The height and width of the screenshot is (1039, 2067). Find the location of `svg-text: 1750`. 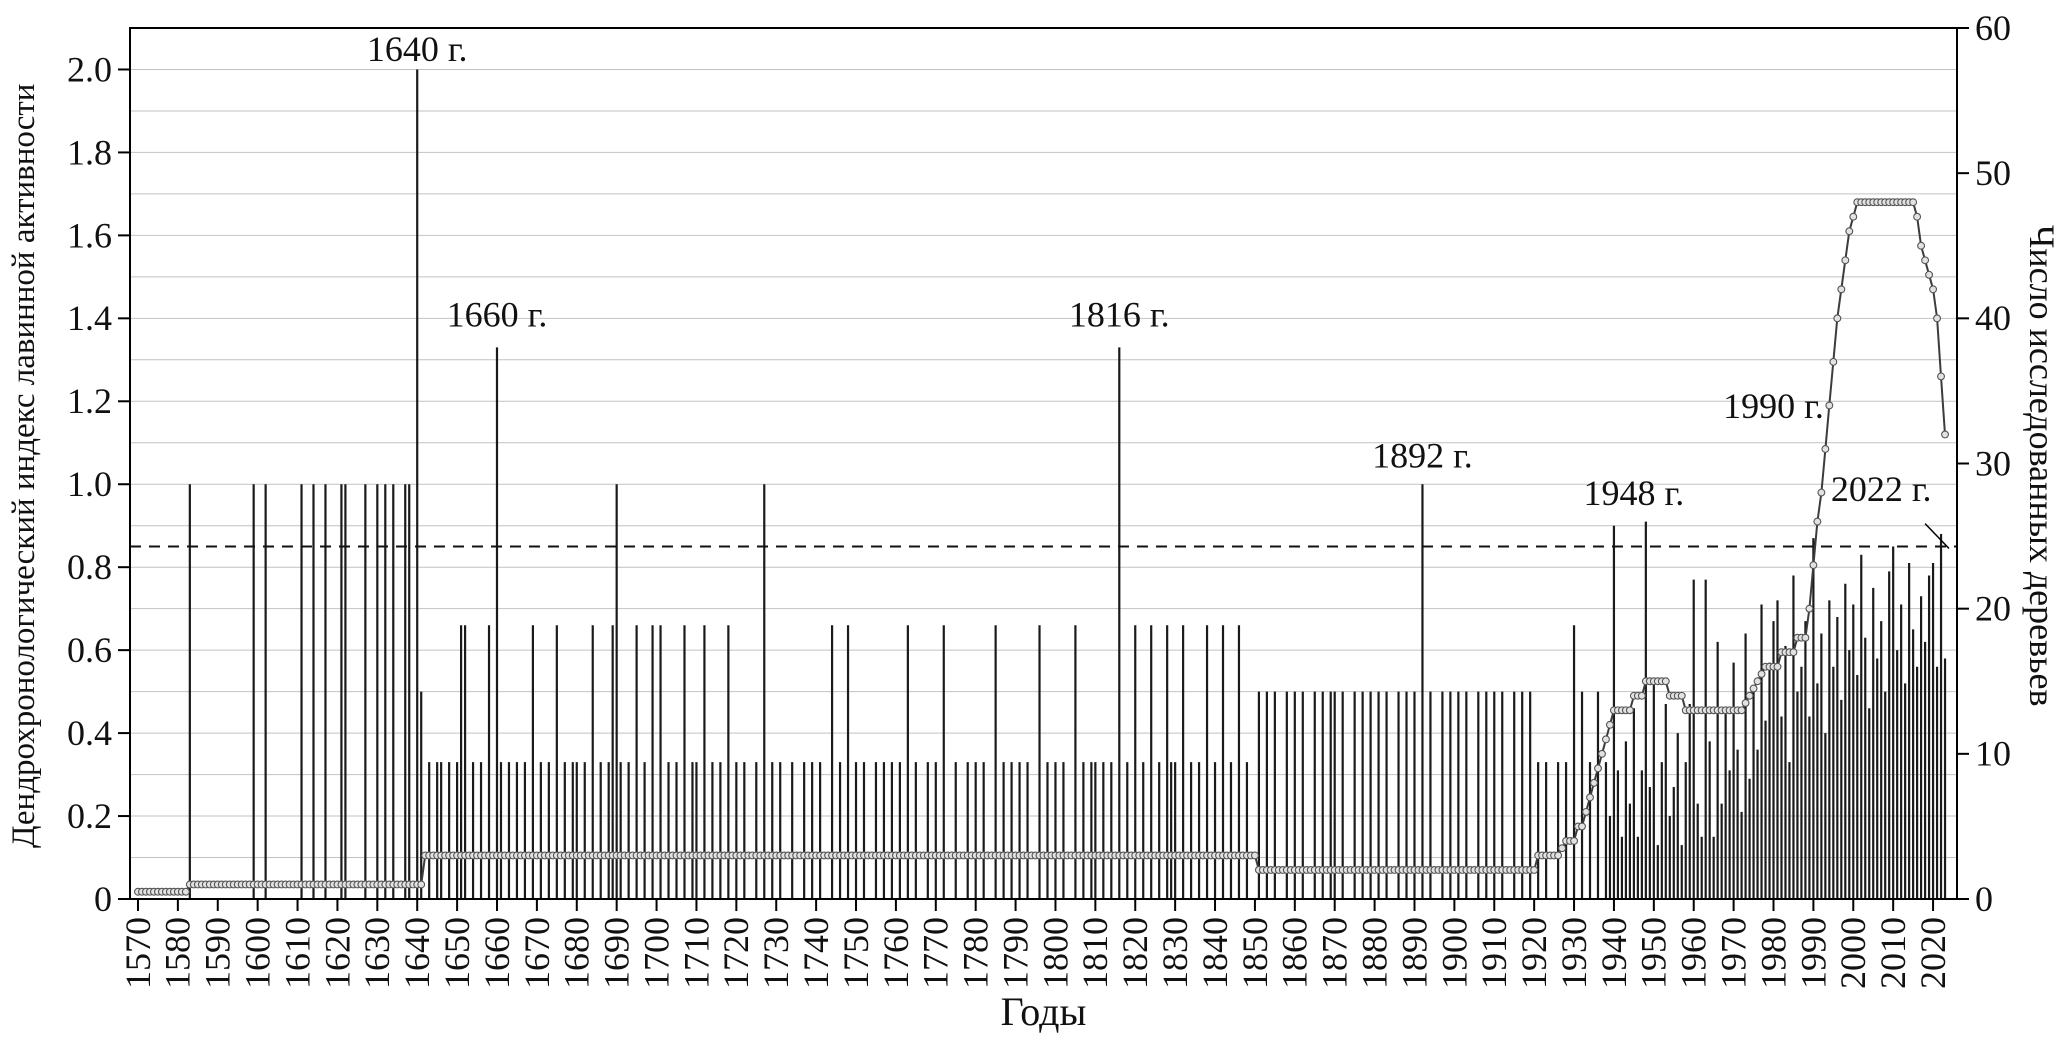

svg-text: 1750 is located at coordinates (856, 953).